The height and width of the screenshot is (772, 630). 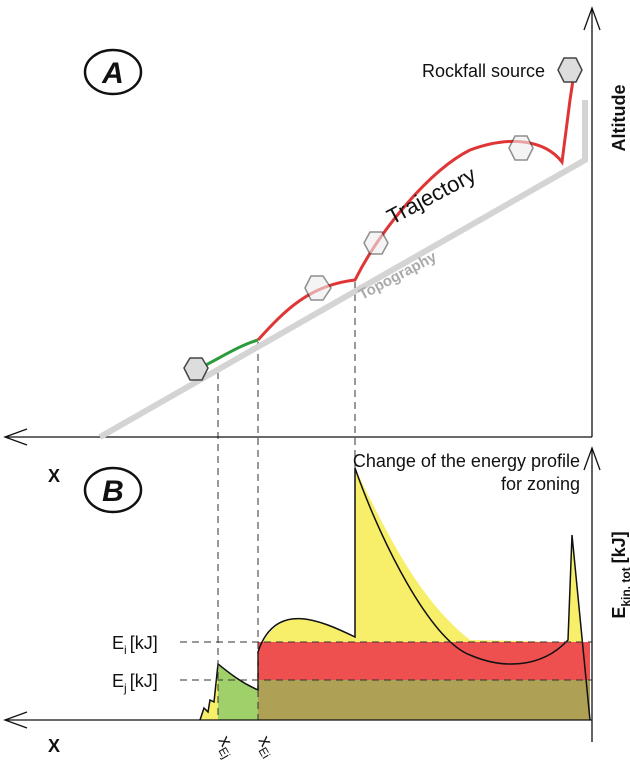 I want to click on zone-high, so click(x=424, y=661).